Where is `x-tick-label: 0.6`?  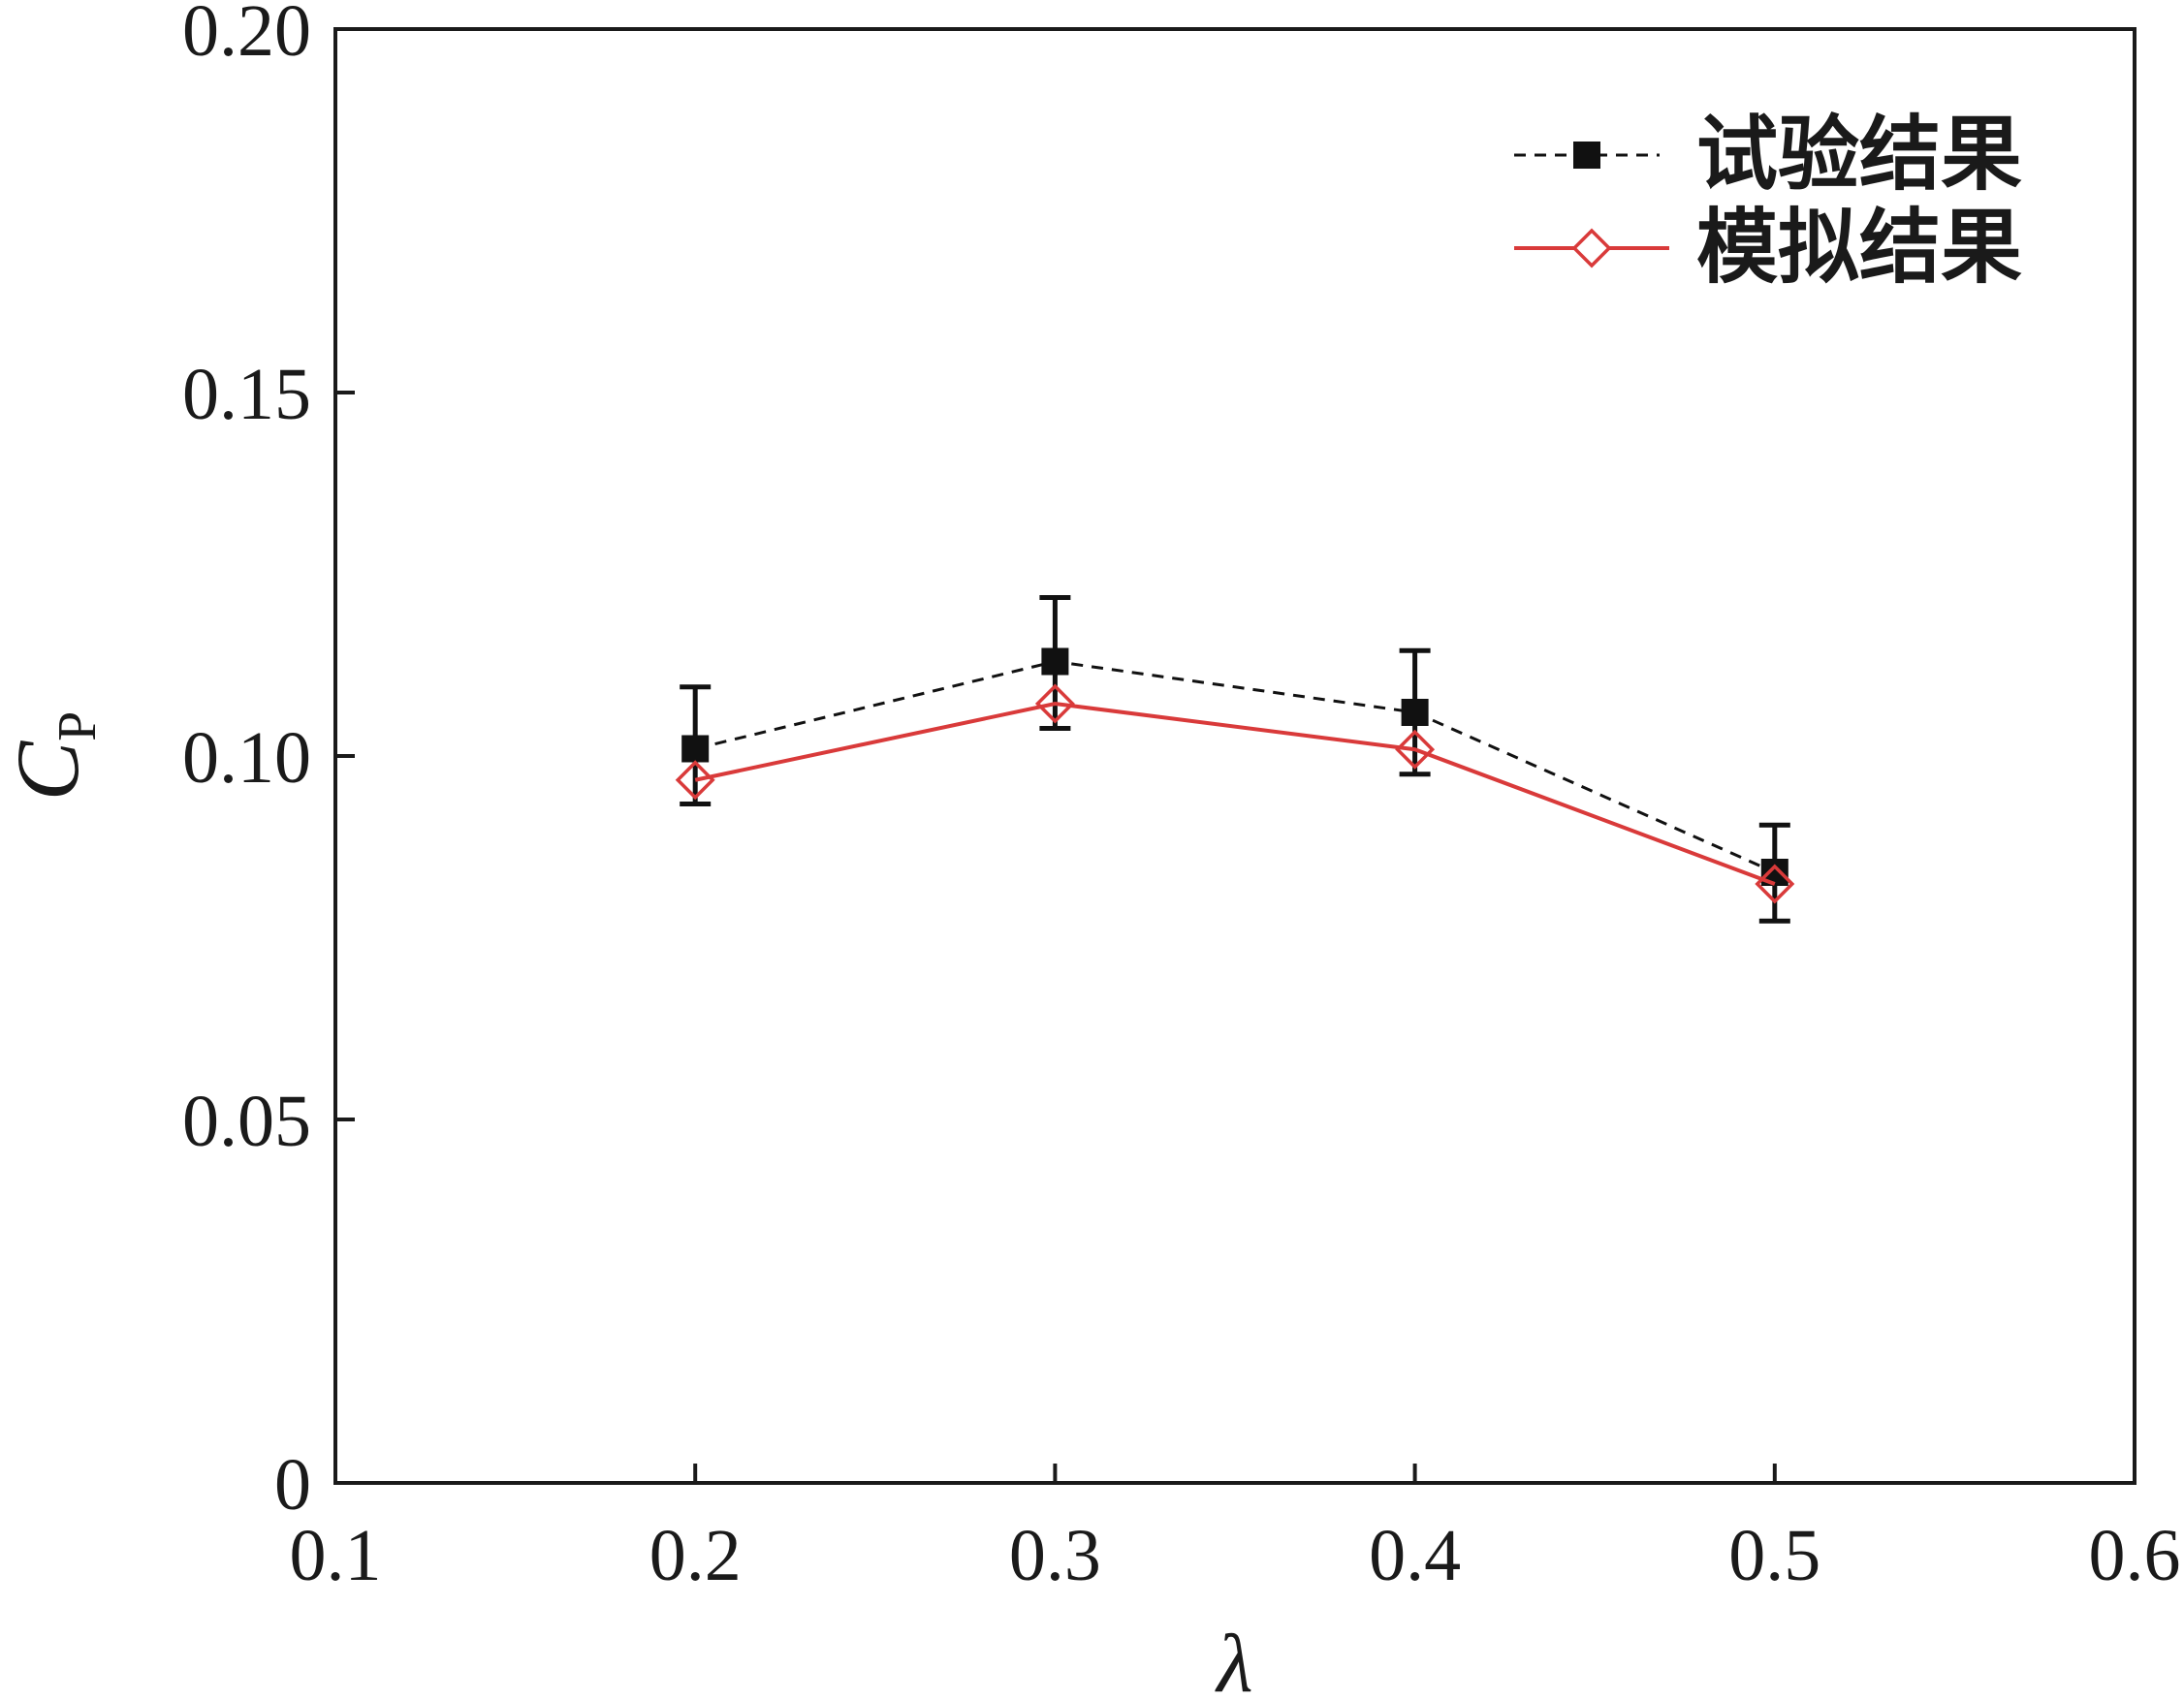
x-tick-label: 0.6 is located at coordinates (2135, 1556).